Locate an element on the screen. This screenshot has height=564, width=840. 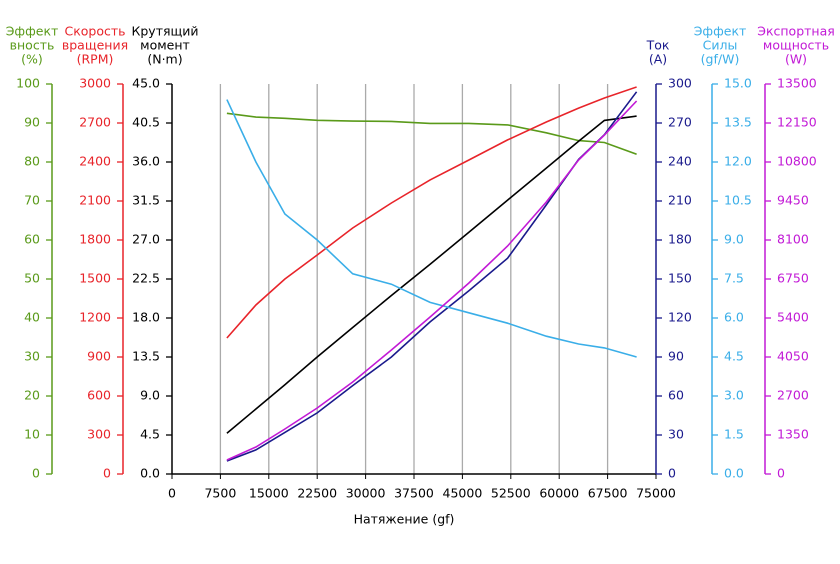
y-tick-label: 1200 is located at coordinates (95, 317).